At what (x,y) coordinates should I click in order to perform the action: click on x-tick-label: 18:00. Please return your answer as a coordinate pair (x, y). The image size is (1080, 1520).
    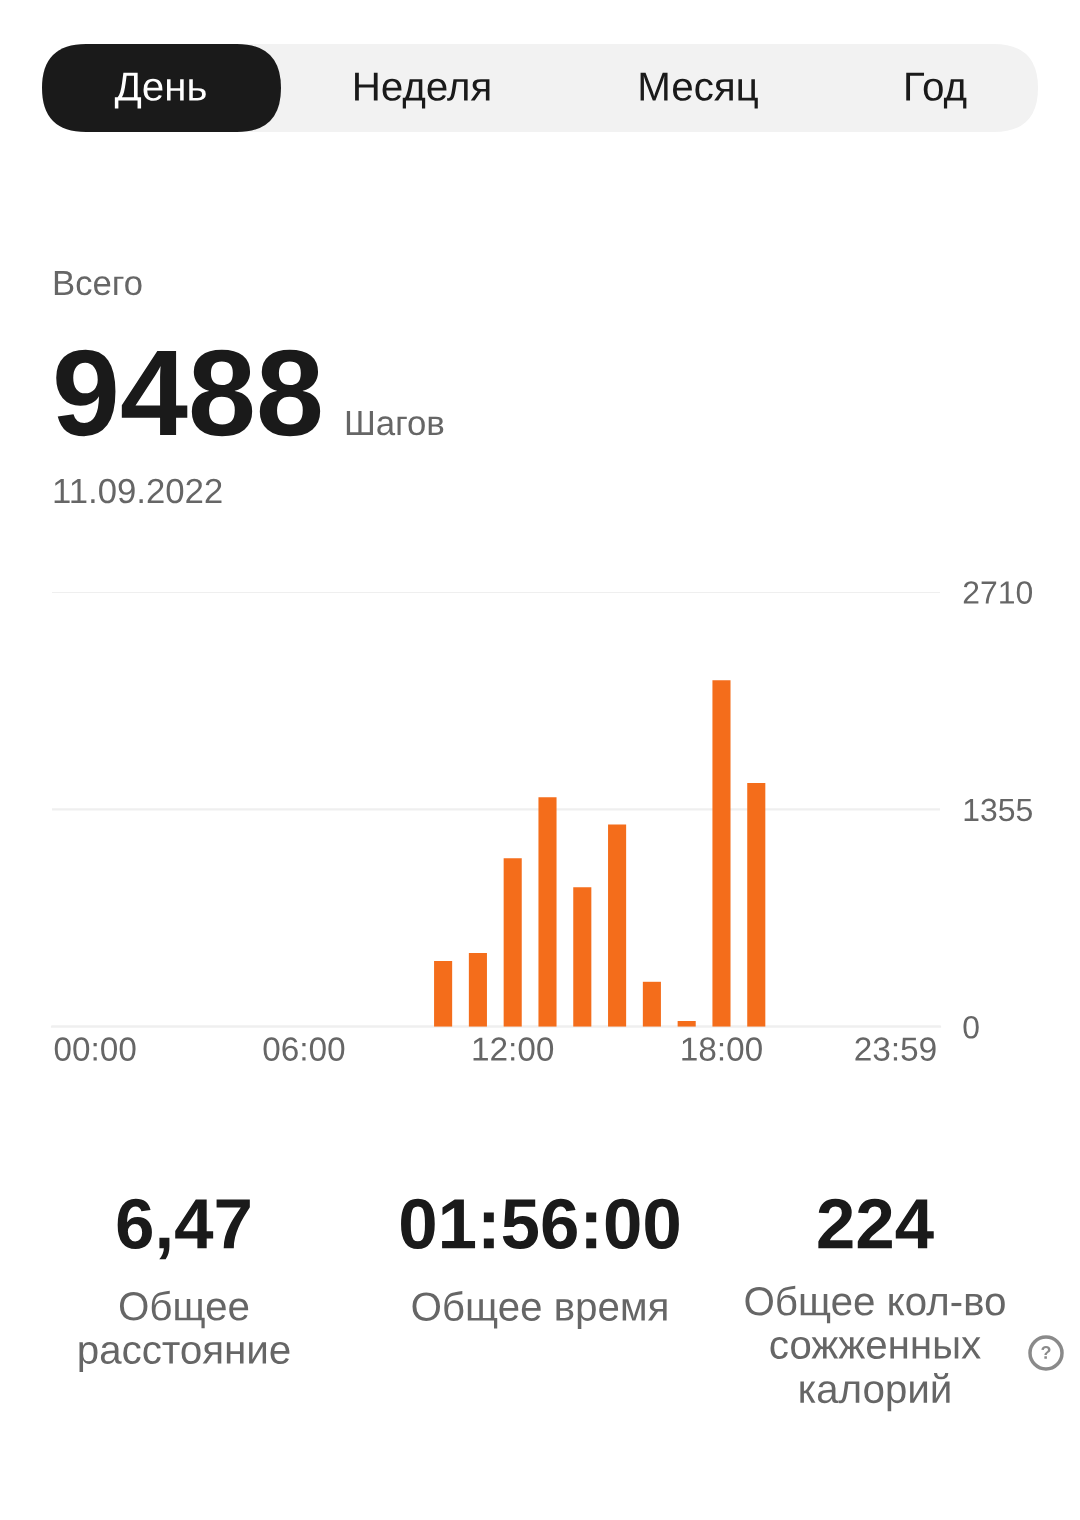
    Looking at the image, I should click on (722, 1049).